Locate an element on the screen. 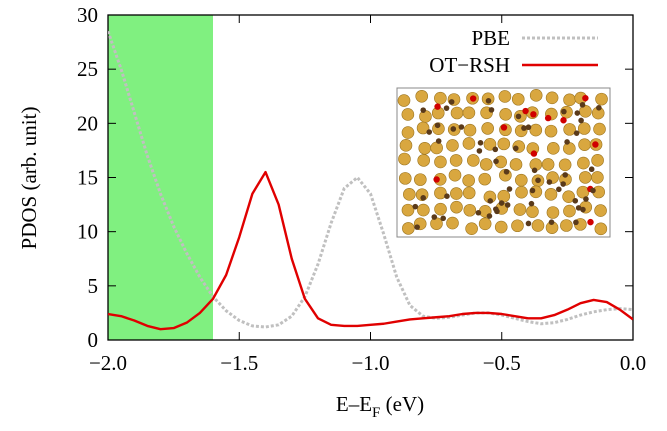  x-tick-label: −1.5 is located at coordinates (239, 363).